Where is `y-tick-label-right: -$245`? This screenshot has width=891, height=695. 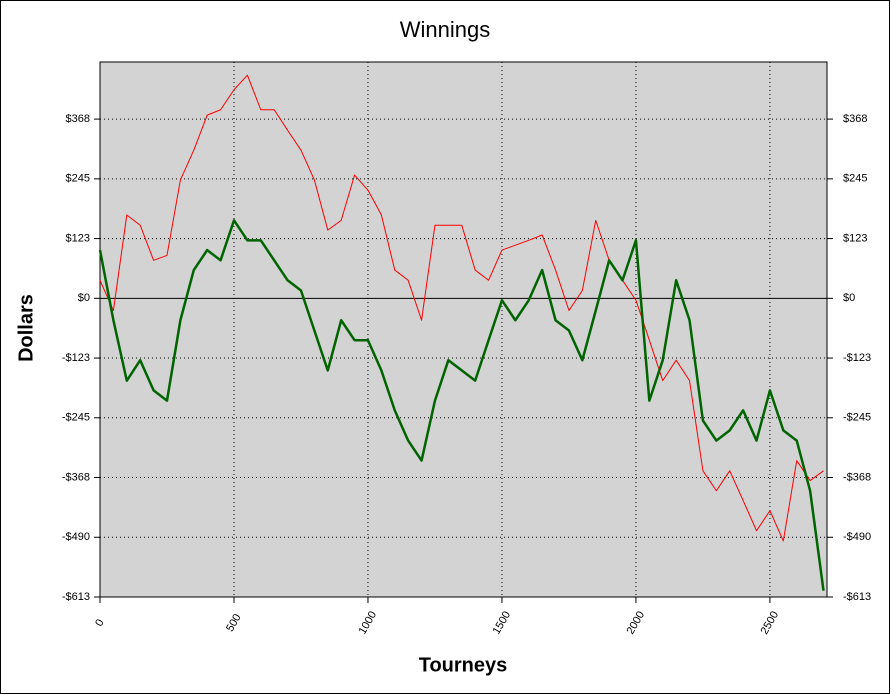 y-tick-label-right: -$245 is located at coordinates (857, 418).